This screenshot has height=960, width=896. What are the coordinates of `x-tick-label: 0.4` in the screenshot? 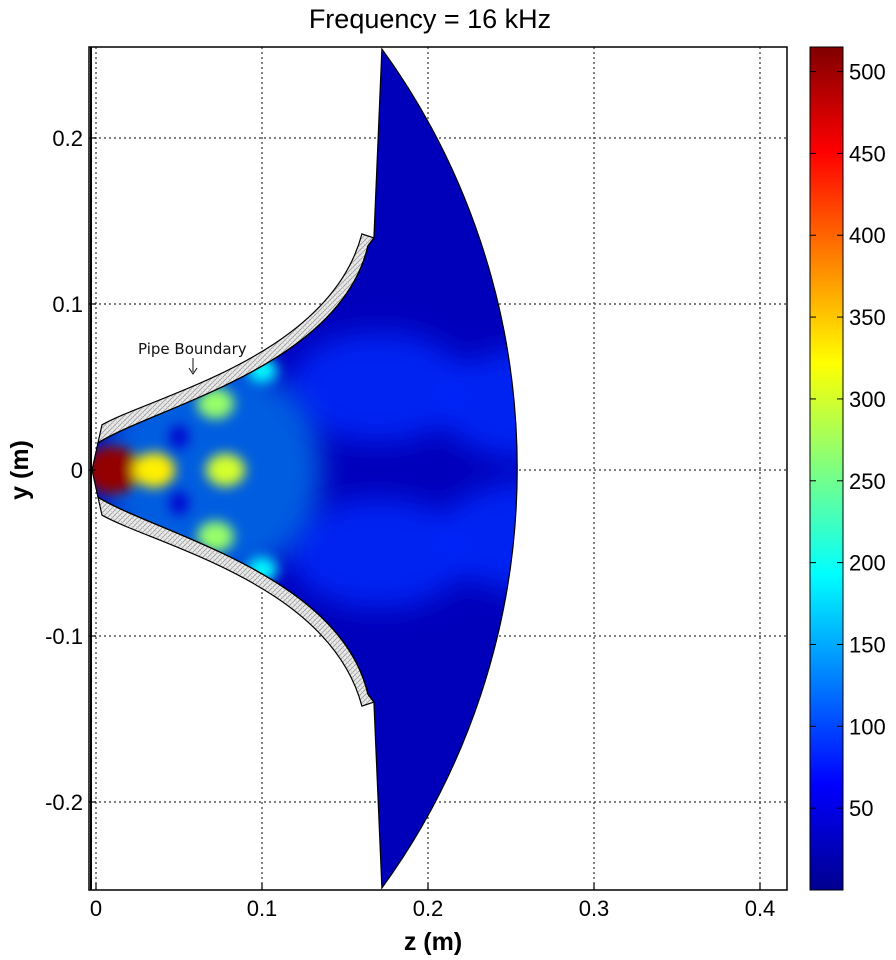 It's located at (760, 908).